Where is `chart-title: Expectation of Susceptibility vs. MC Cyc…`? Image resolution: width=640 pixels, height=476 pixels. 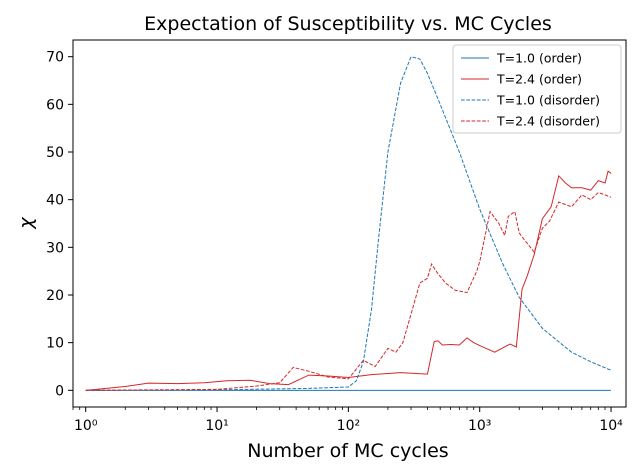
chart-title: Expectation of Susceptibility vs. MC Cyc… is located at coordinates (348, 24).